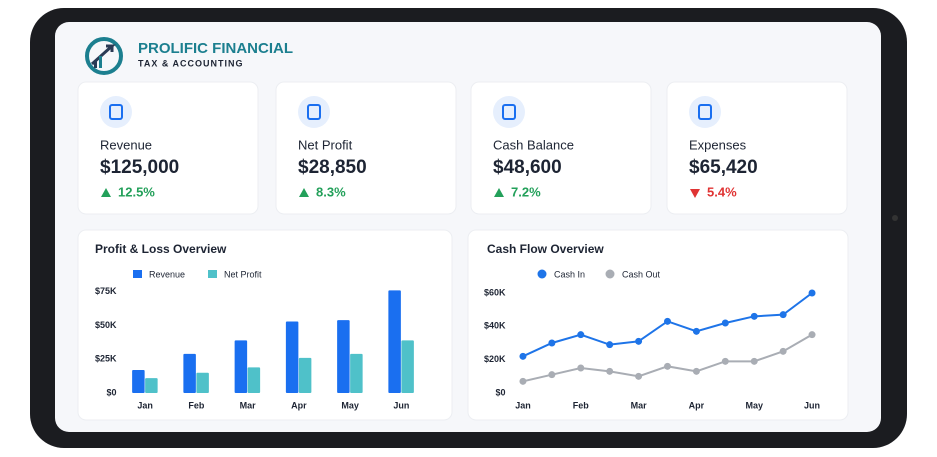 This screenshot has width=937, height=457. I want to click on y-tick-label: $40K, so click(495, 326).